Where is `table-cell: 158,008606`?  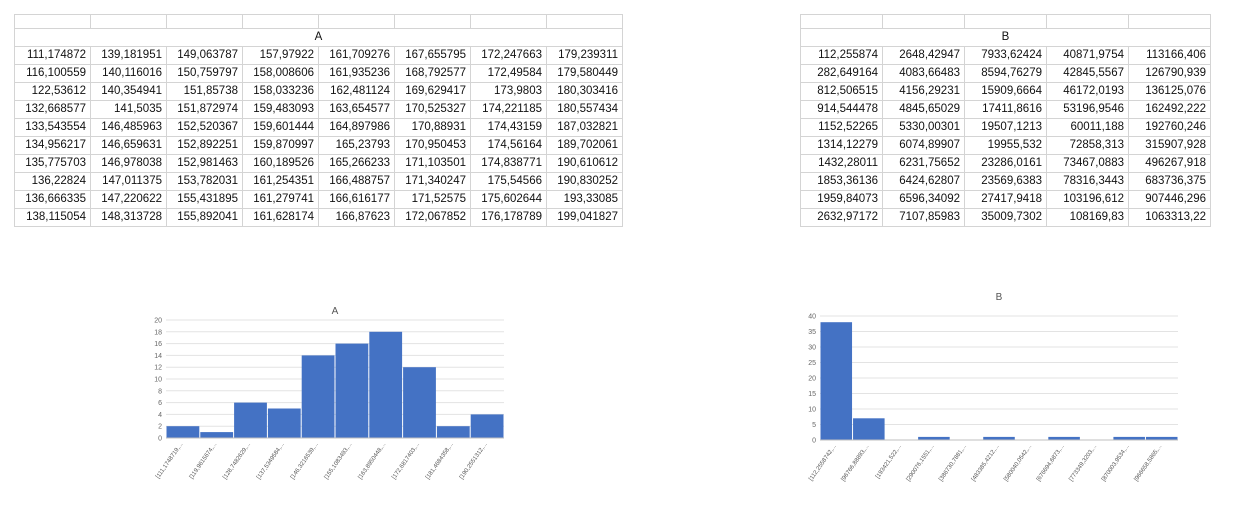 table-cell: 158,008606 is located at coordinates (280, 73).